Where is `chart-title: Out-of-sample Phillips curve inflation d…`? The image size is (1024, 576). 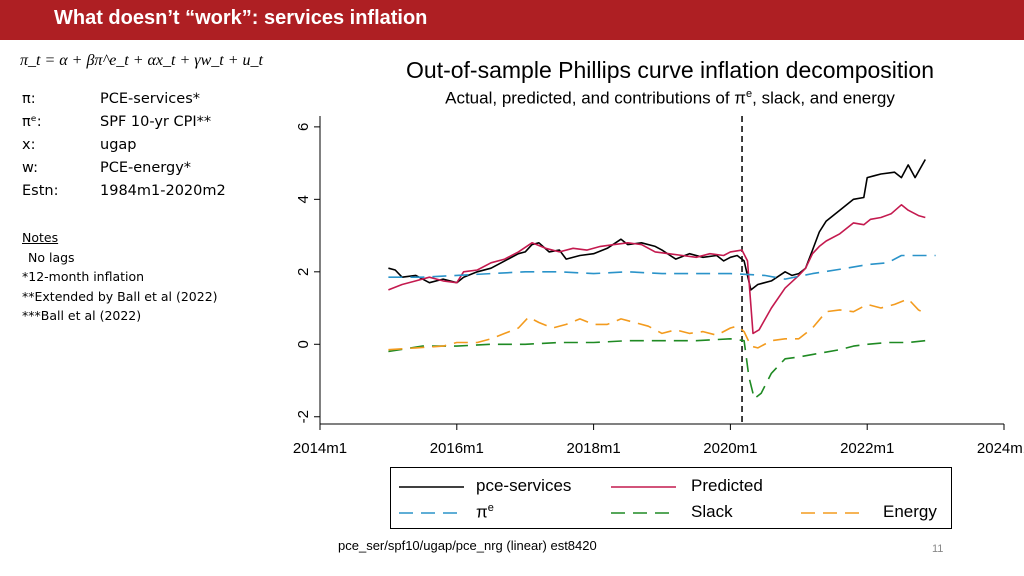 chart-title: Out-of-sample Phillips curve inflation d… is located at coordinates (670, 70).